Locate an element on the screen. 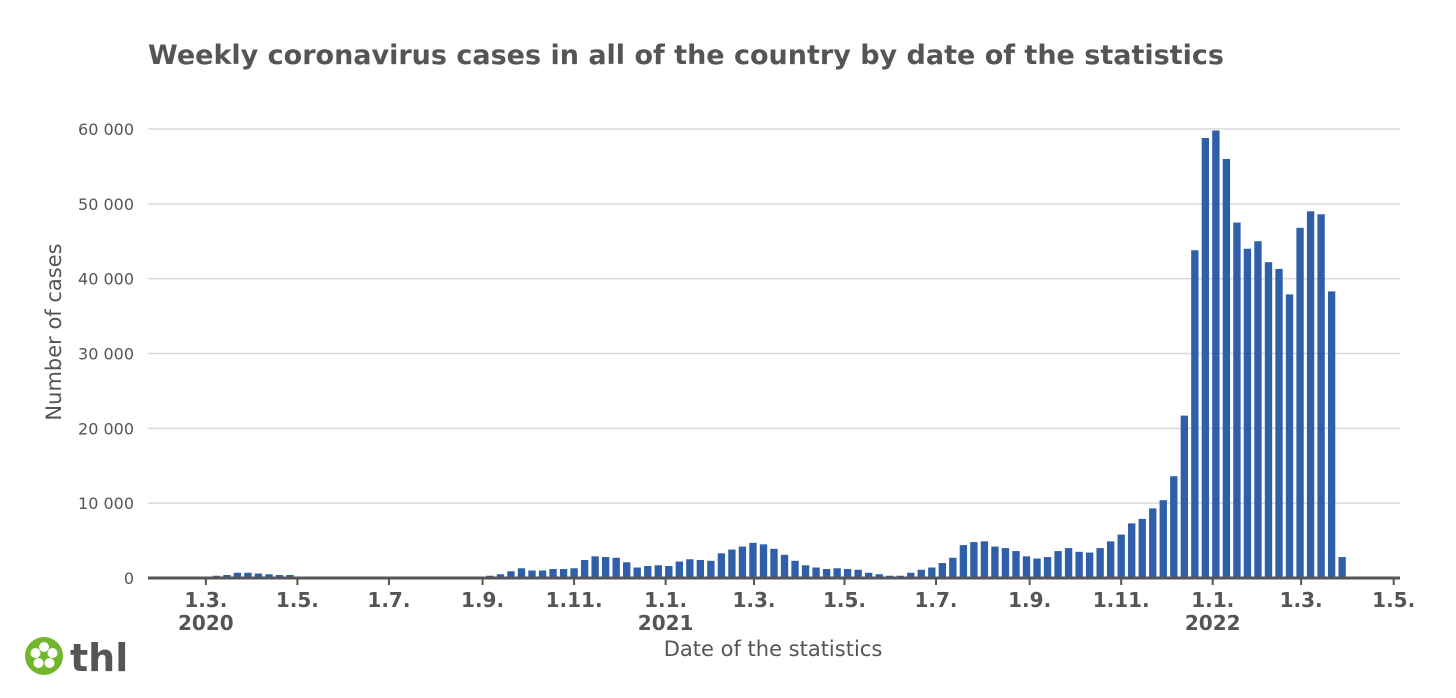  y-tick-label: 0 is located at coordinates (129, 578).